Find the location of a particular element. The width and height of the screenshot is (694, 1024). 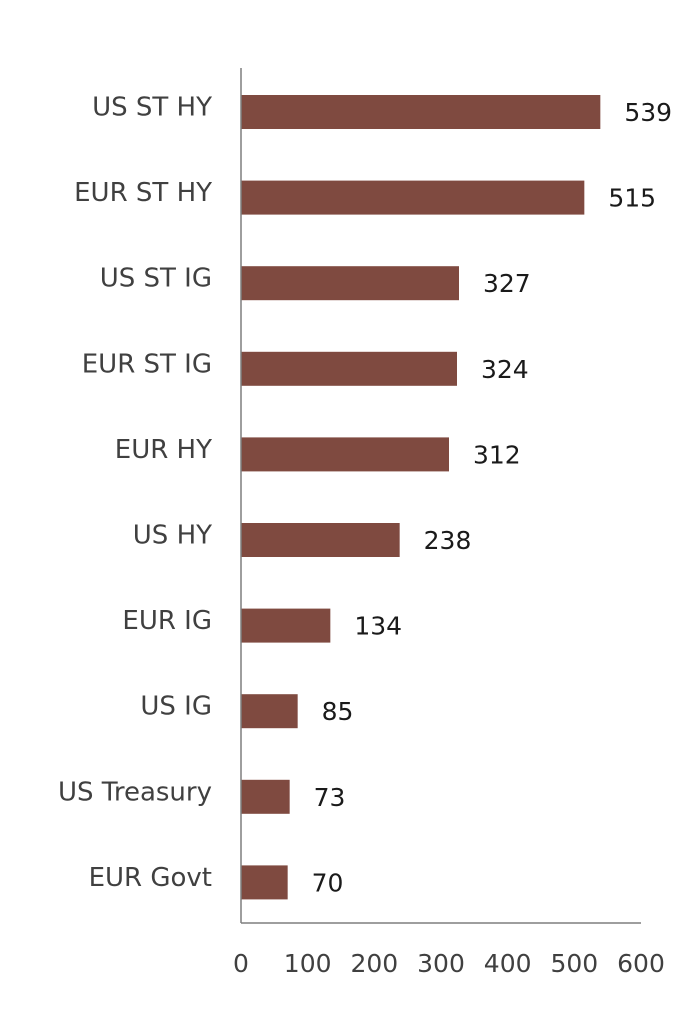

x-tick-label: 500 is located at coordinates (574, 963).